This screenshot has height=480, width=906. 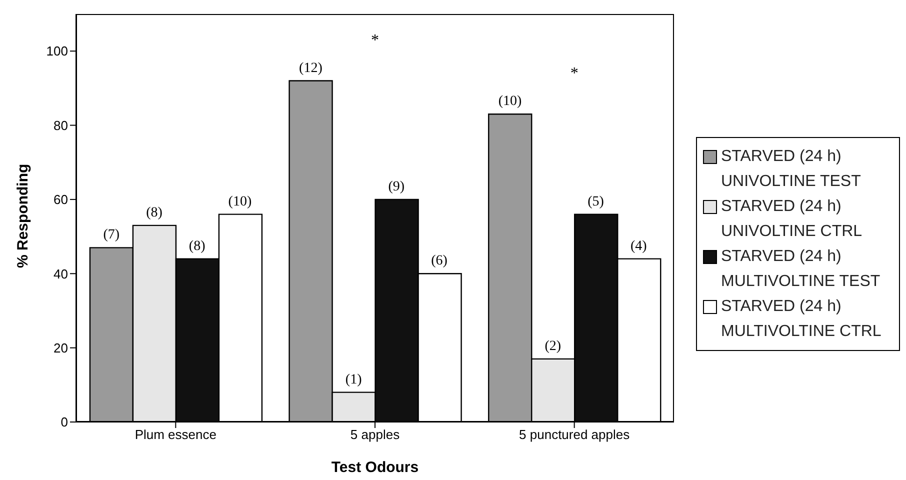 I want to click on annotation: (4), so click(x=639, y=246).